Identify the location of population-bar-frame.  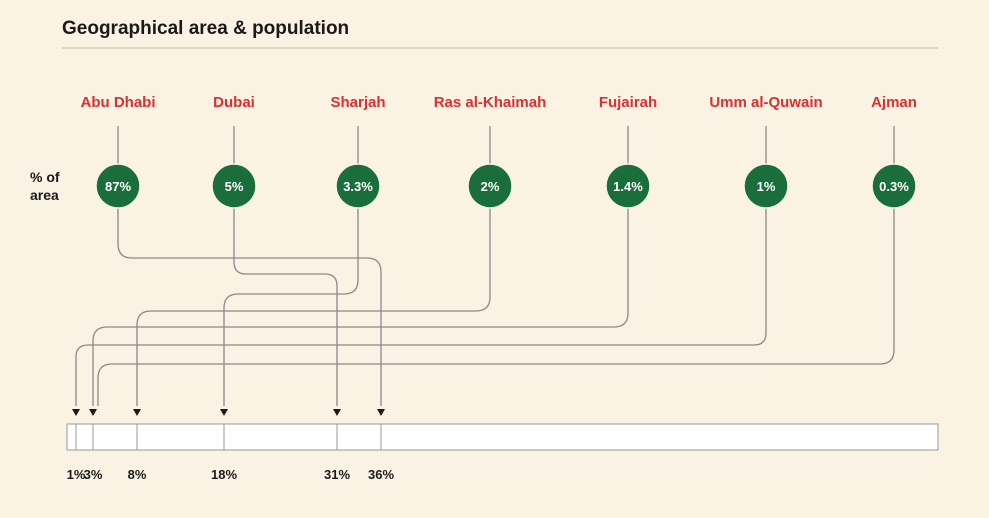
(502, 437).